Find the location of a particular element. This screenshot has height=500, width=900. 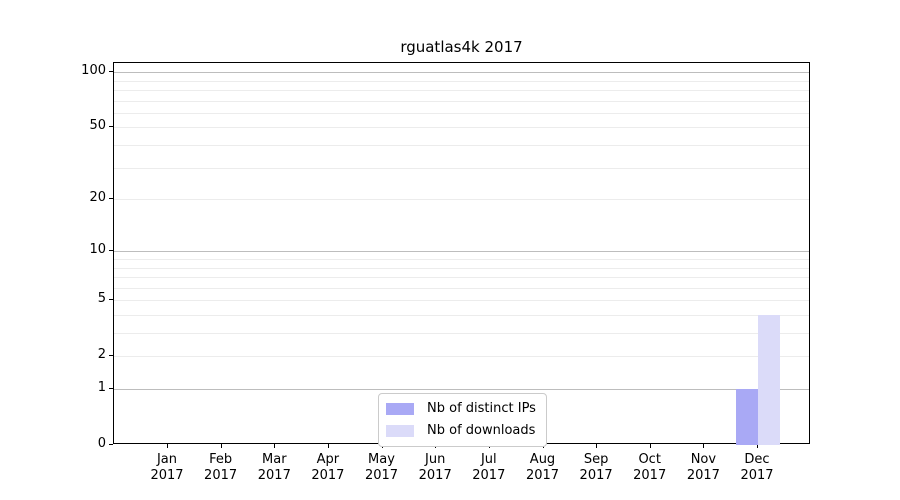

bar-nb-of-downloads is located at coordinates (769, 379).